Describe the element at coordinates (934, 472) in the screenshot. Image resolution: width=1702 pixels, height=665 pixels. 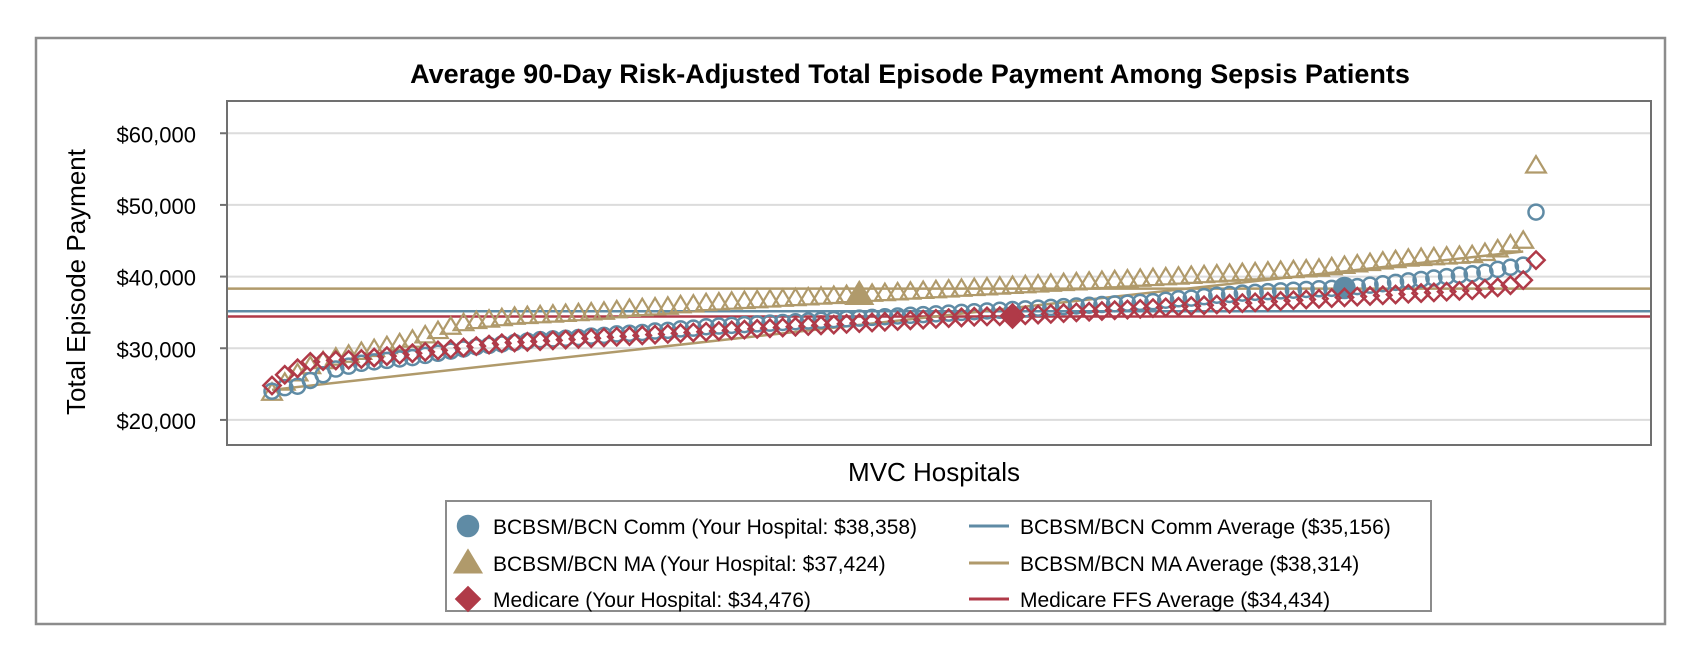
I see `x-axis-label: MVC Hospitals` at that location.